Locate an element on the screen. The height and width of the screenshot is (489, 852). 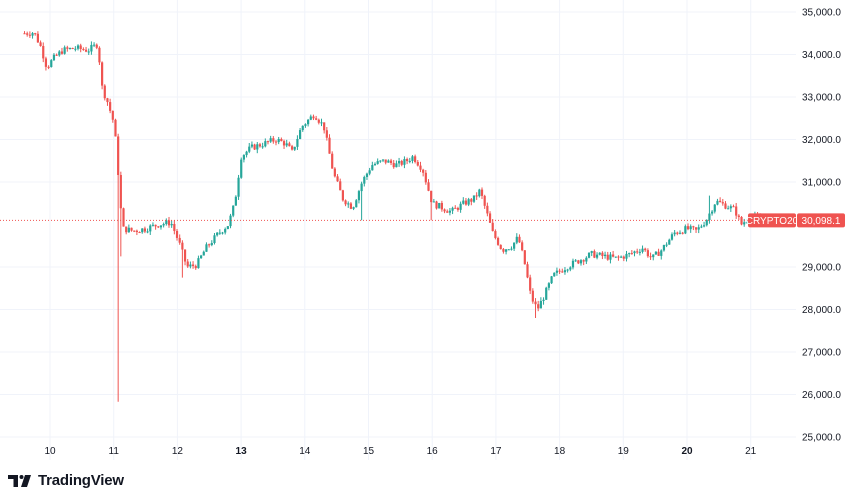
y-tick-label: 26,000.0 is located at coordinates (821, 395).